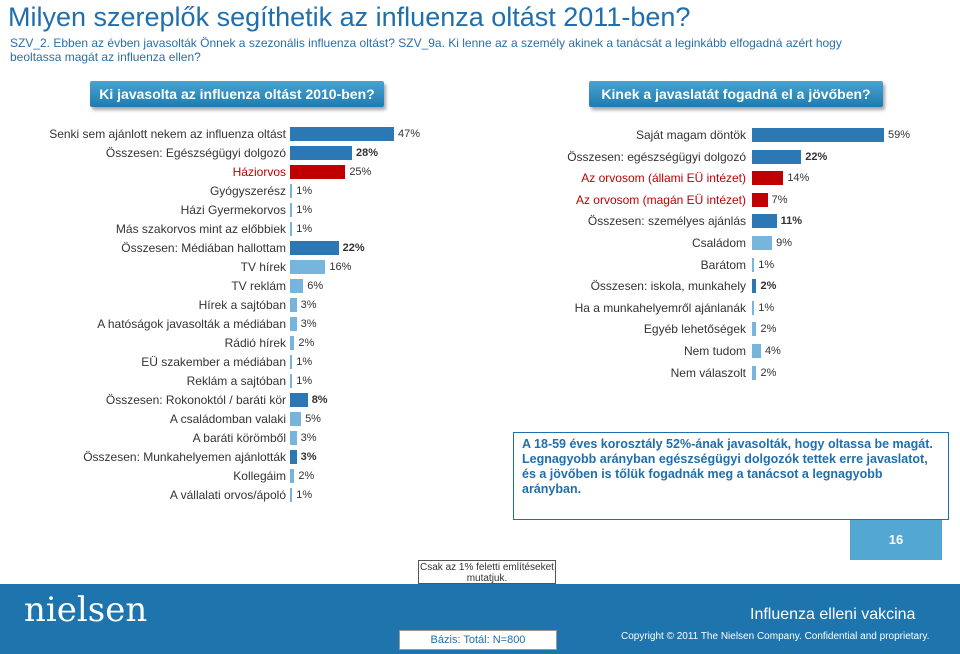 The image size is (960, 654). I want to click on category-label: Háziorvos, so click(259, 172).